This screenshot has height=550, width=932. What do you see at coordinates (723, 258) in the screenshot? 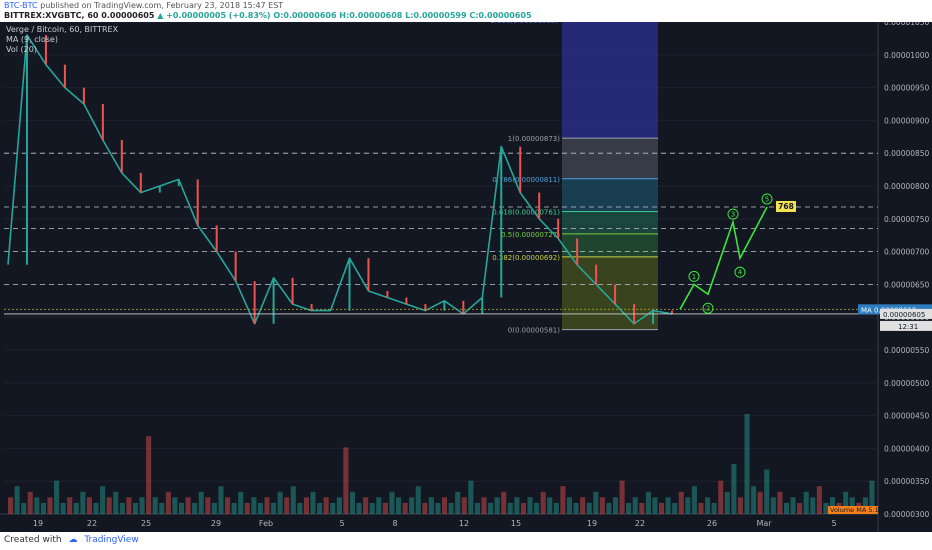
I see `wave-projection-line` at bounding box center [723, 258].